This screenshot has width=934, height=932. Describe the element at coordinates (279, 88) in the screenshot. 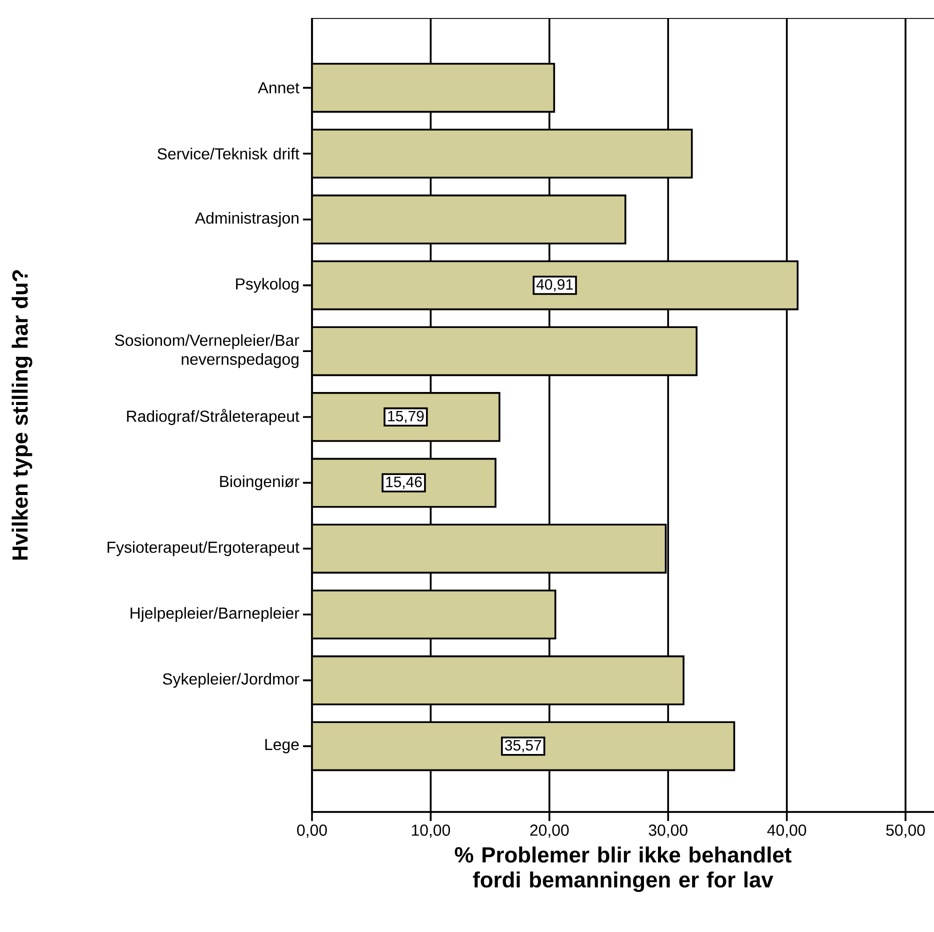

I see `y-tick-label: Annet` at that location.